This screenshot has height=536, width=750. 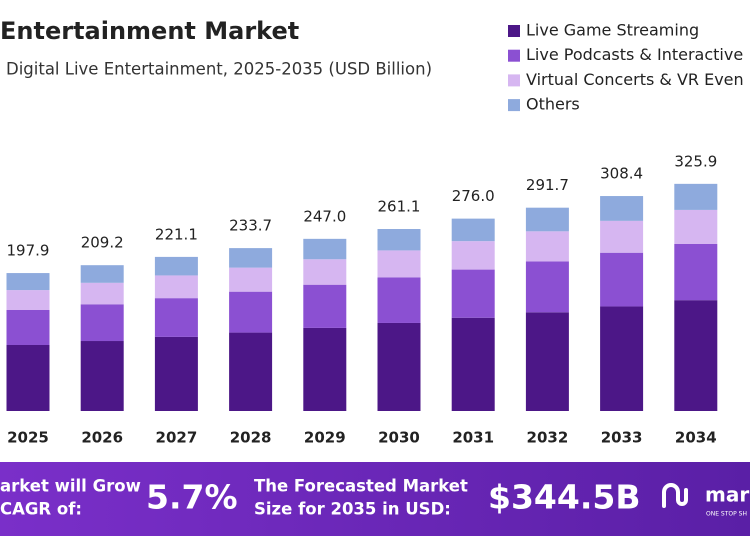 I want to click on x-tick-label: 2033, so click(x=622, y=438).